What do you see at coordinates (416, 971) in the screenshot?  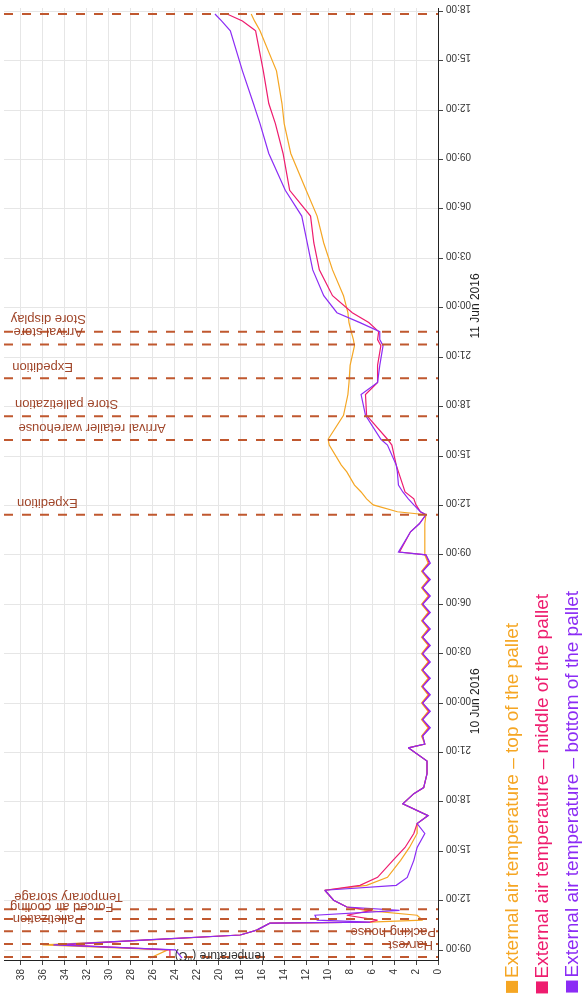 I see `x-tick-label: 2` at bounding box center [416, 971].